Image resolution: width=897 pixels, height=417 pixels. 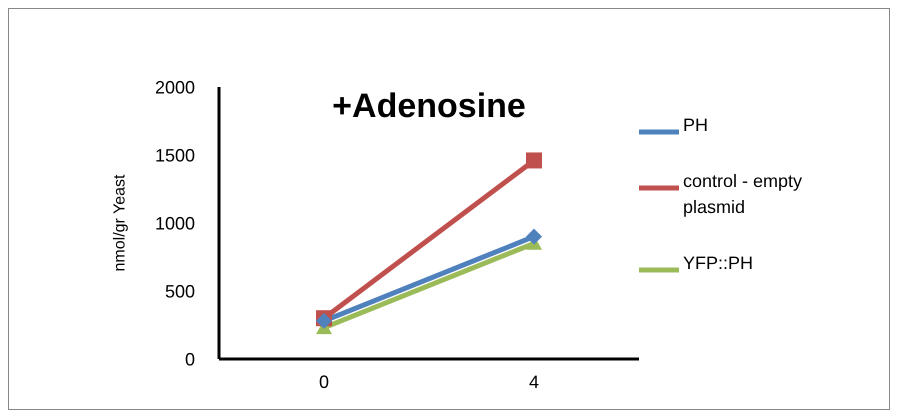 I want to click on chart-title: +Adenosine, so click(x=429, y=106).